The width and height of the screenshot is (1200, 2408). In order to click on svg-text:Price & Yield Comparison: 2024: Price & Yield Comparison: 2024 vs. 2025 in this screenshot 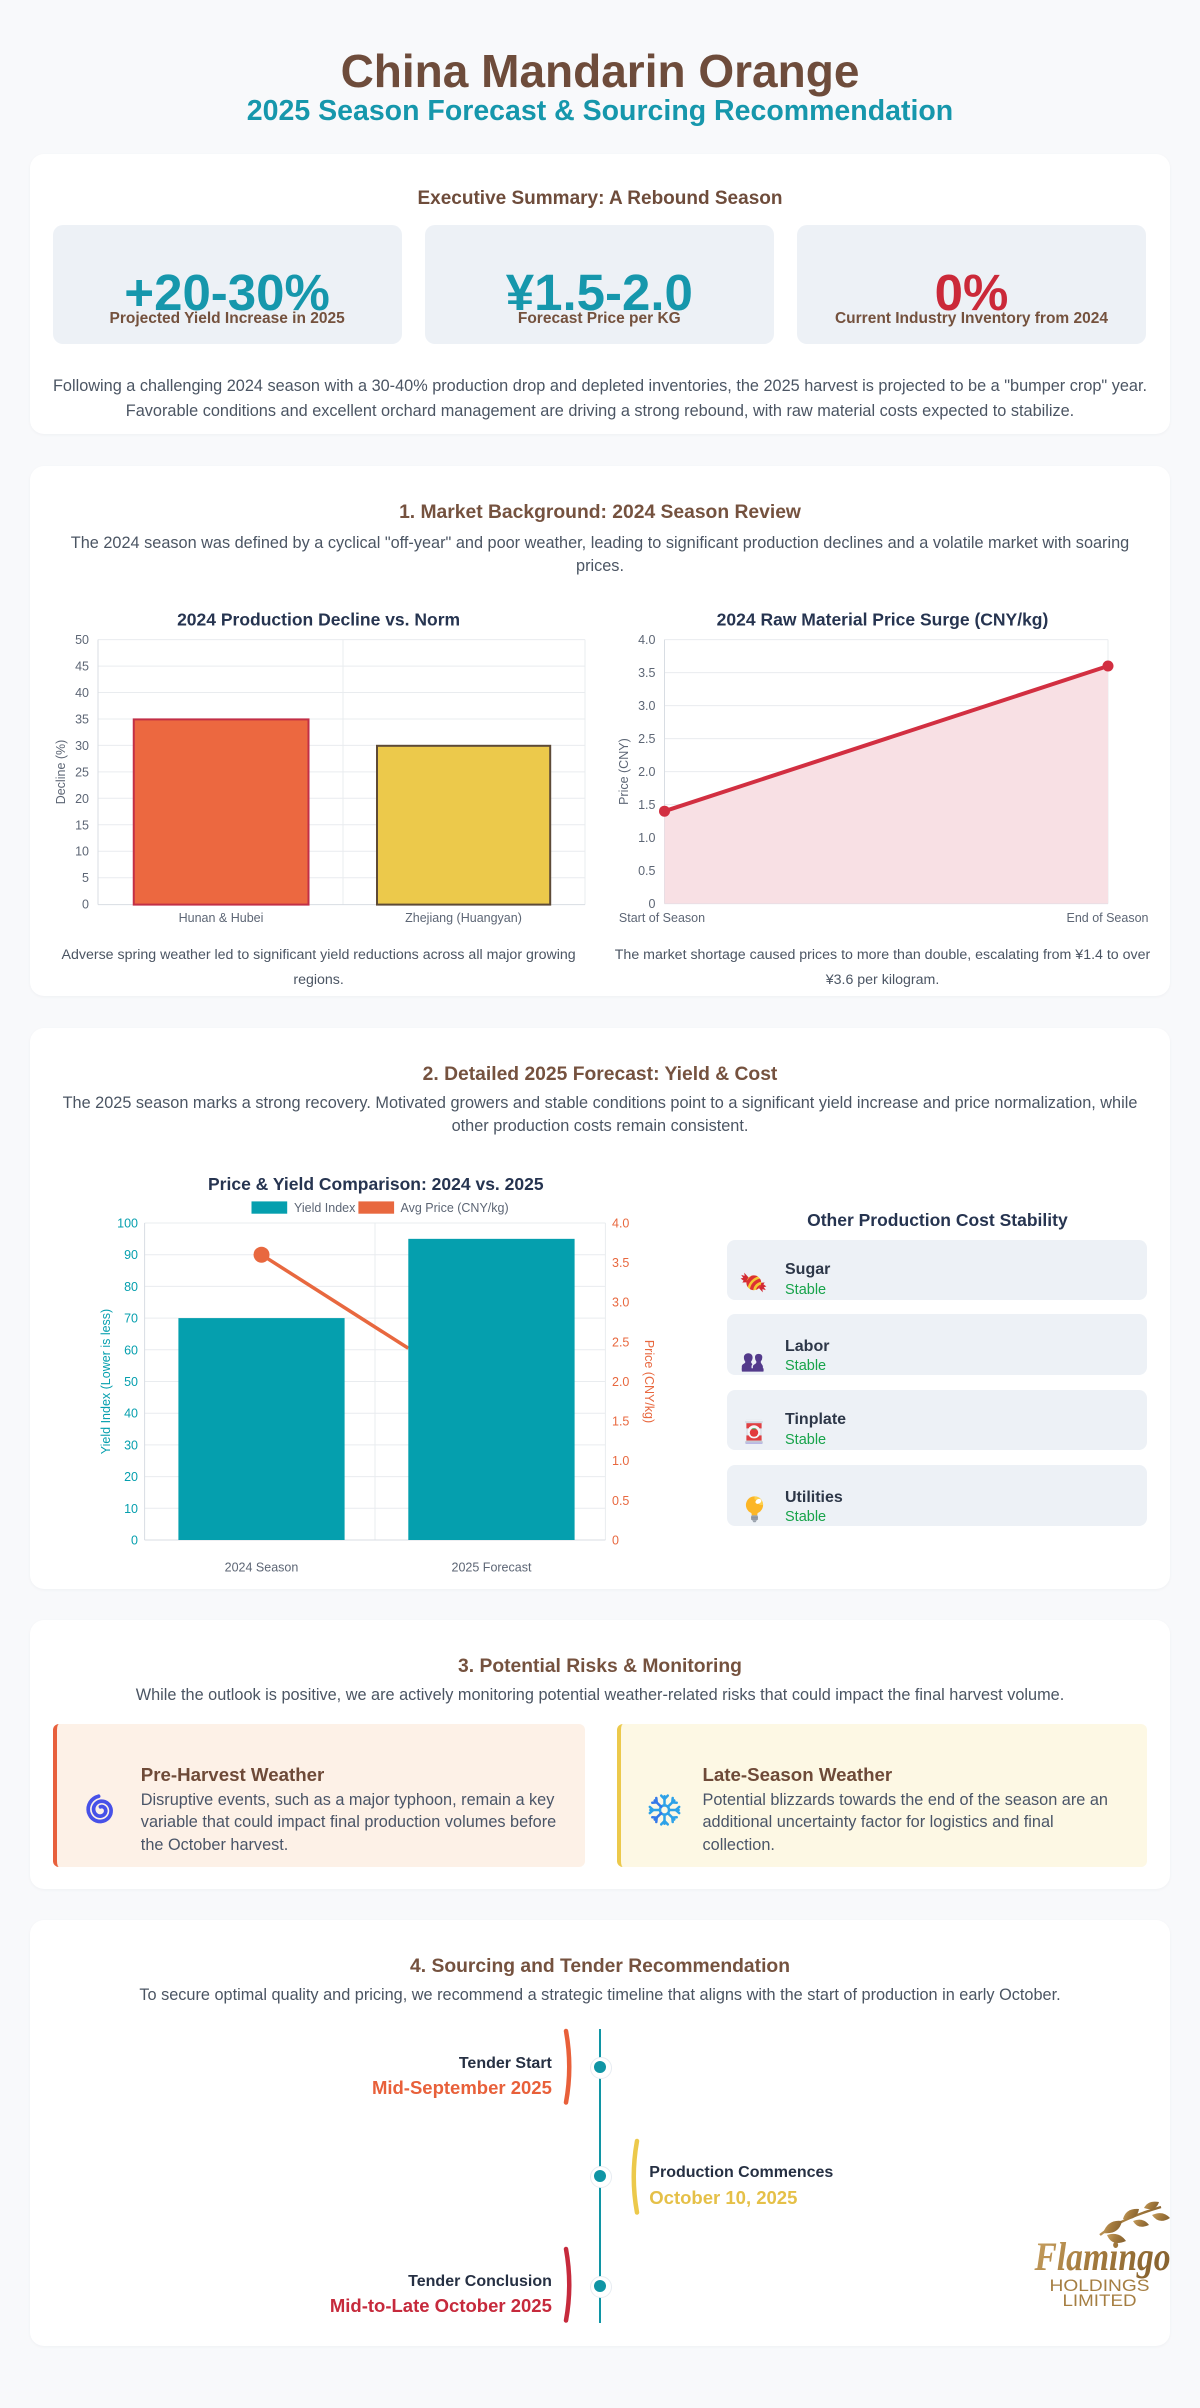, I will do `click(376, 1184)`.